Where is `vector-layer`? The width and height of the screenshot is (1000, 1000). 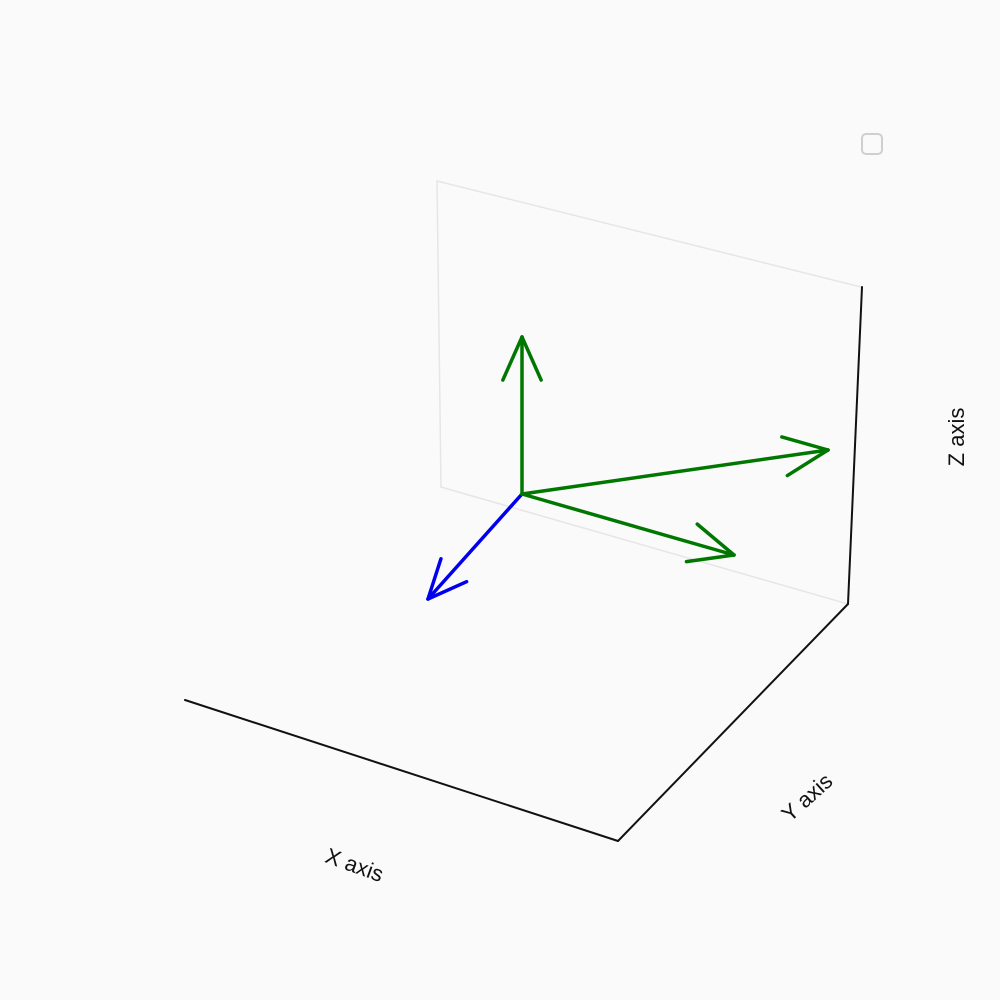 vector-layer is located at coordinates (628, 468).